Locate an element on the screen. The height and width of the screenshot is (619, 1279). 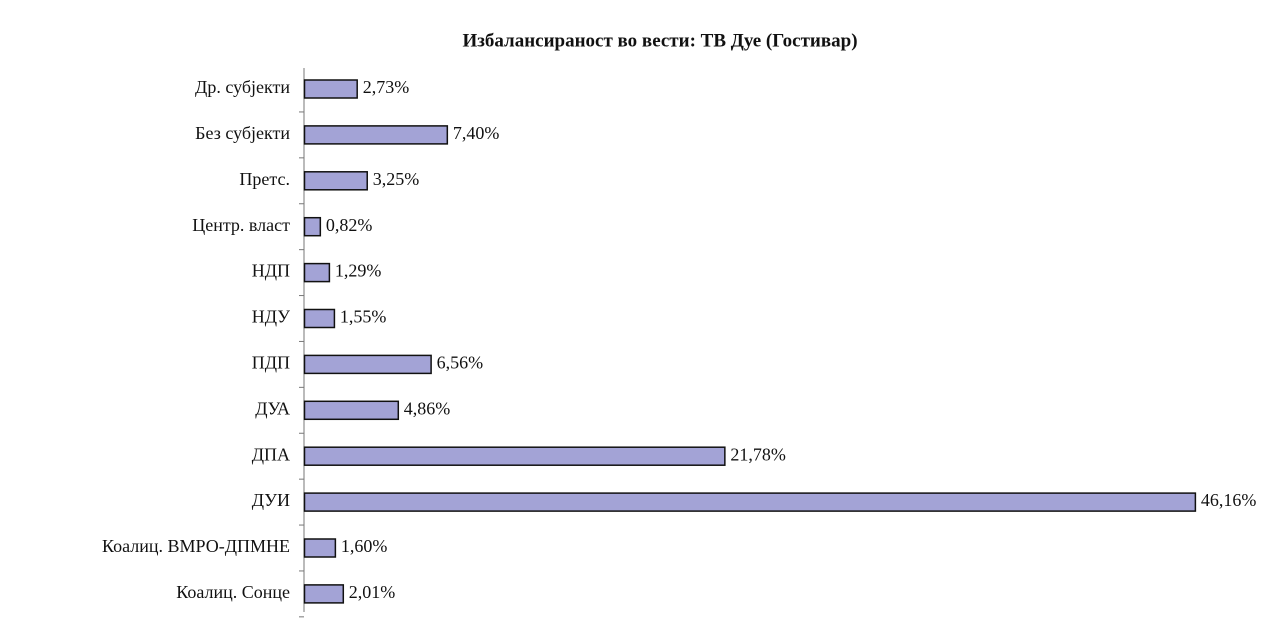
y-tick-label: ДПА is located at coordinates (271, 454).